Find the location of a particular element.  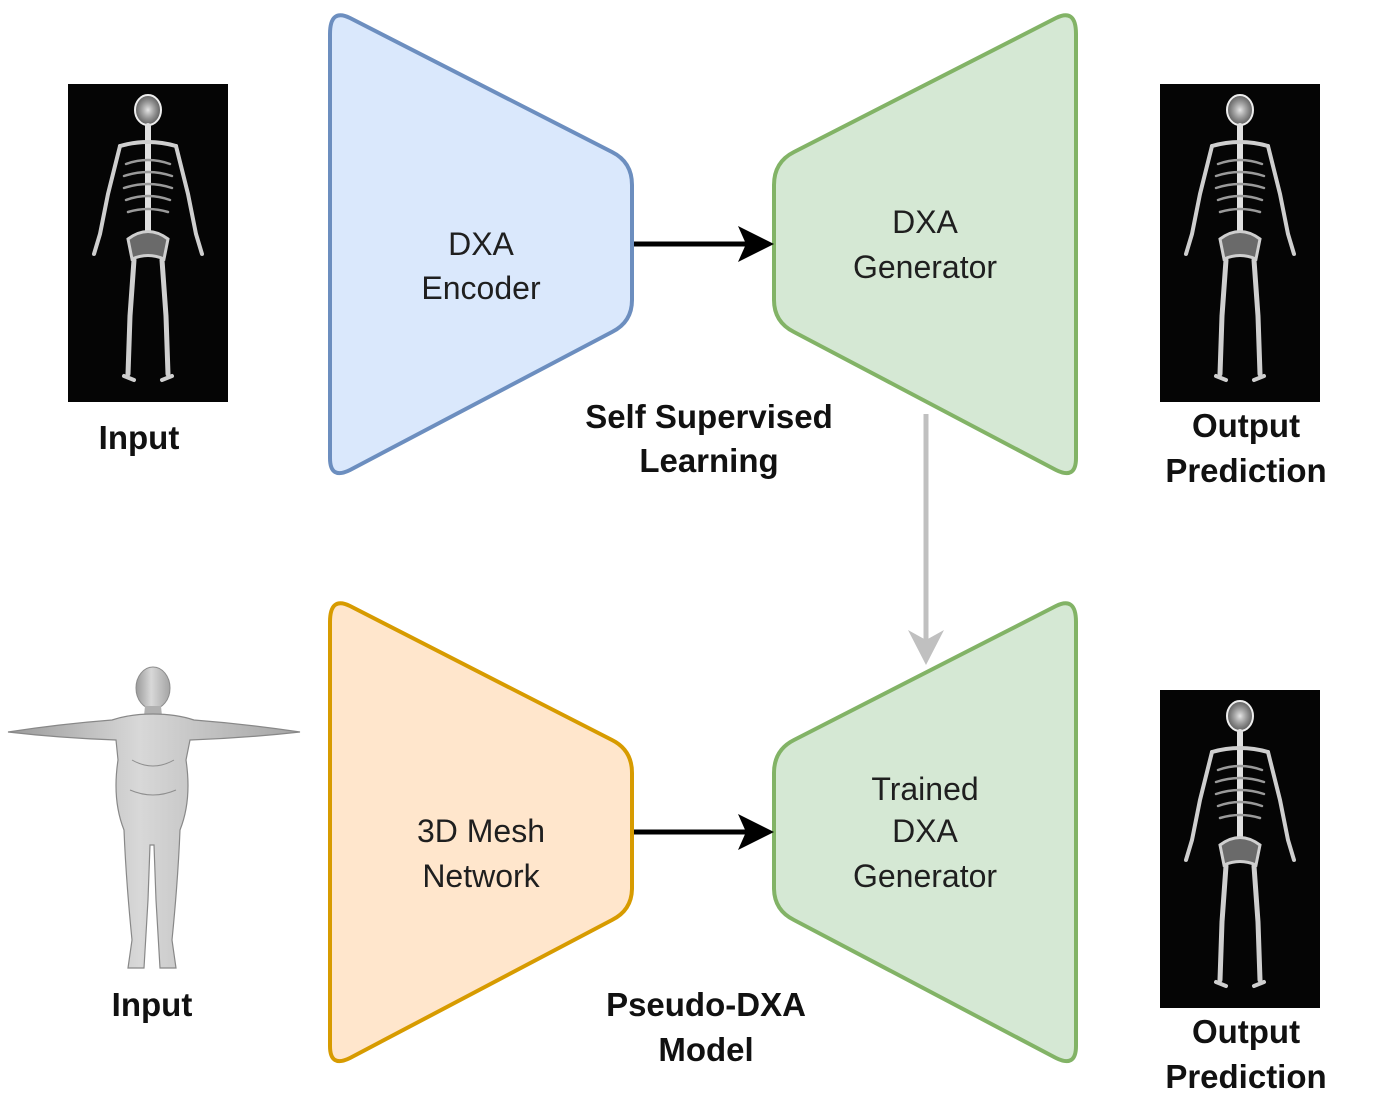

bottom-input-label: Input is located at coordinates (152, 1004).